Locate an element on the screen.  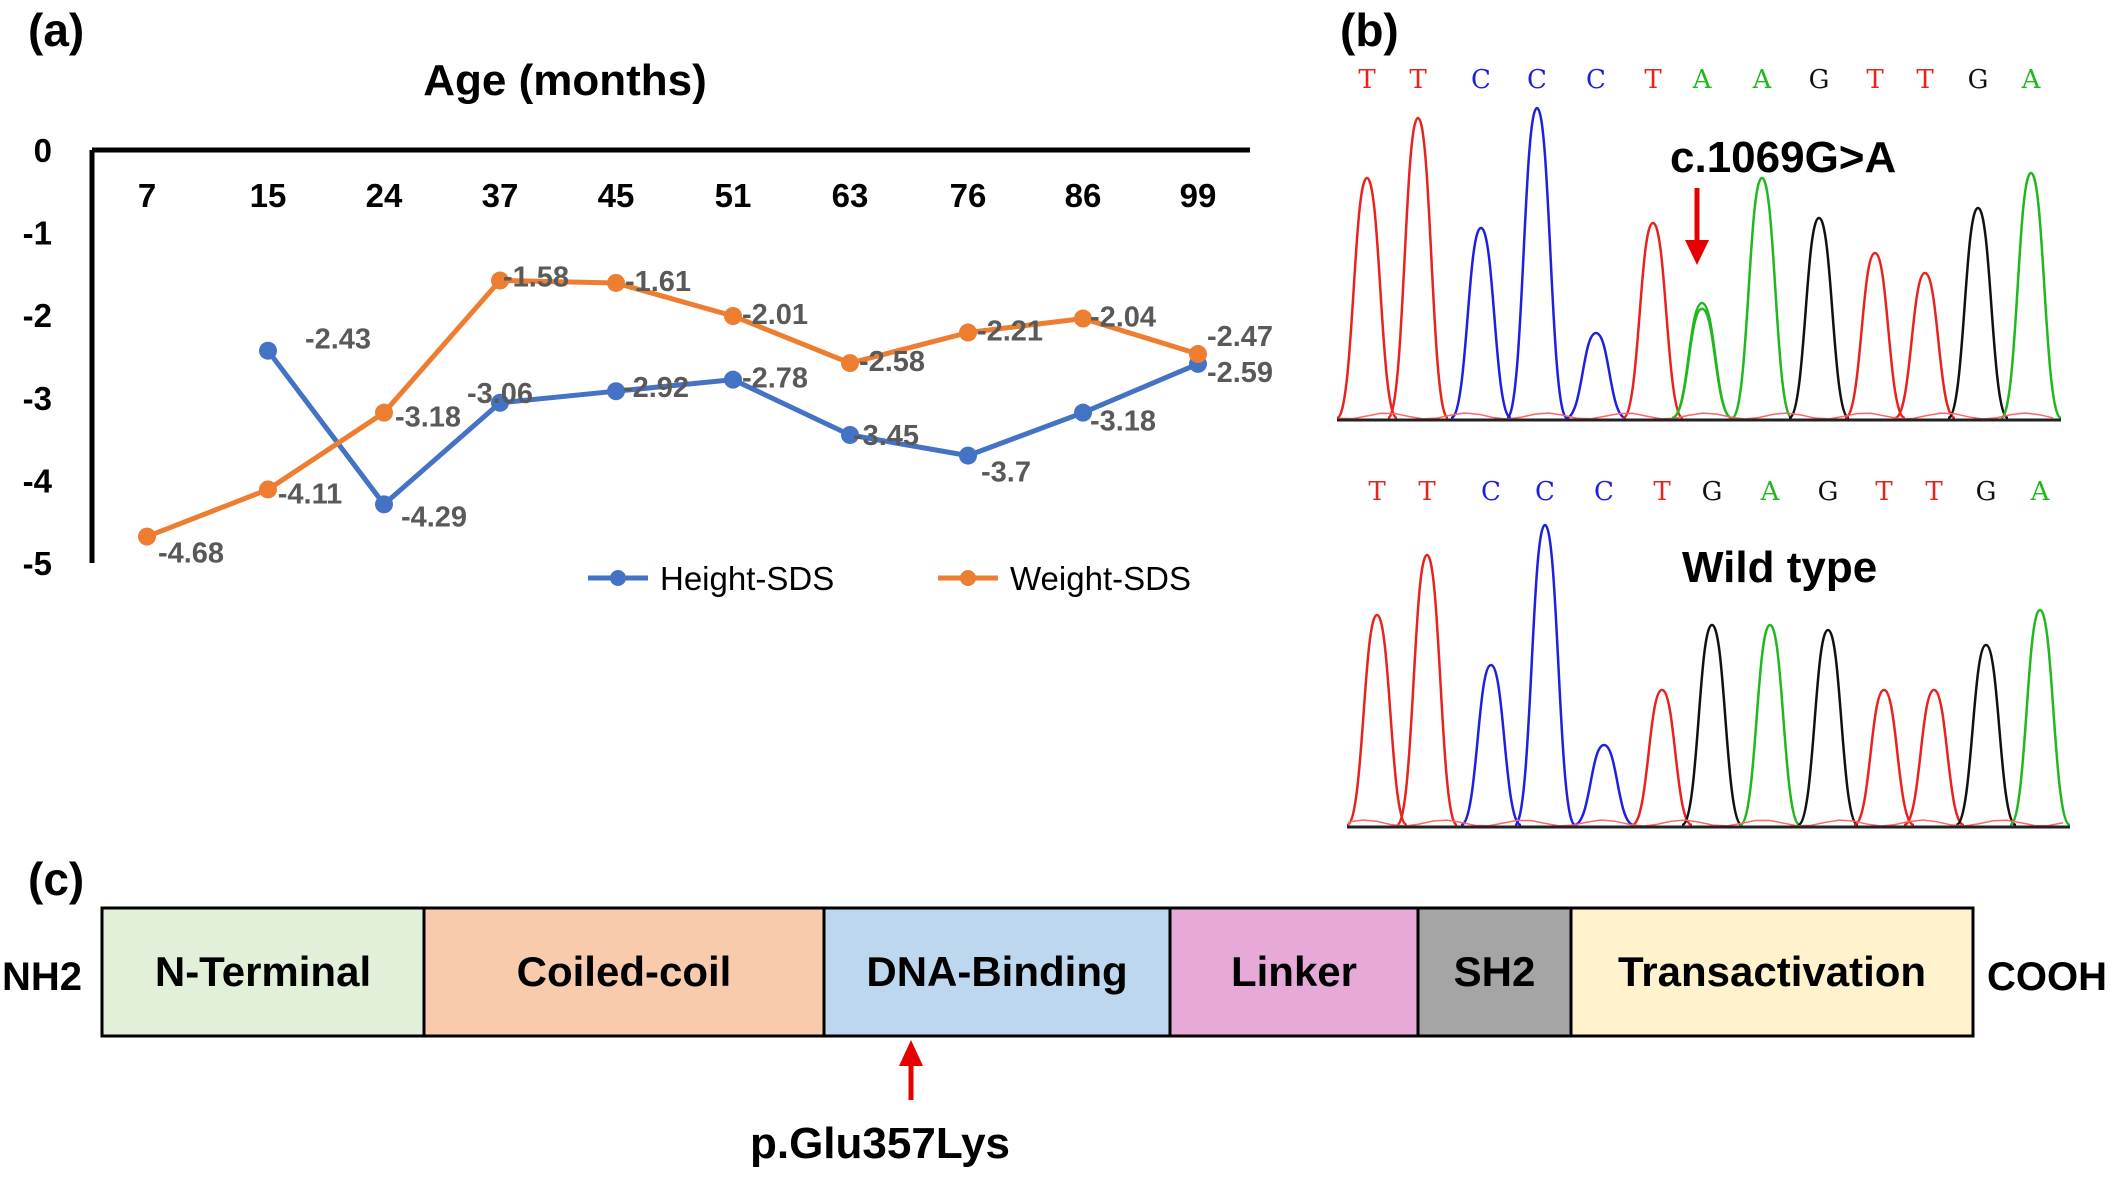
protein-mutation-label: p.Glu357Lys is located at coordinates (880, 1143).